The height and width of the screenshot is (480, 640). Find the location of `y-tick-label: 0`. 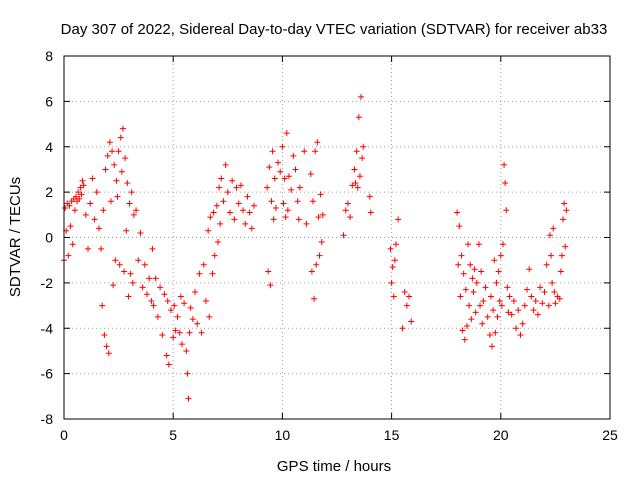

y-tick-label: 0 is located at coordinates (49, 238).